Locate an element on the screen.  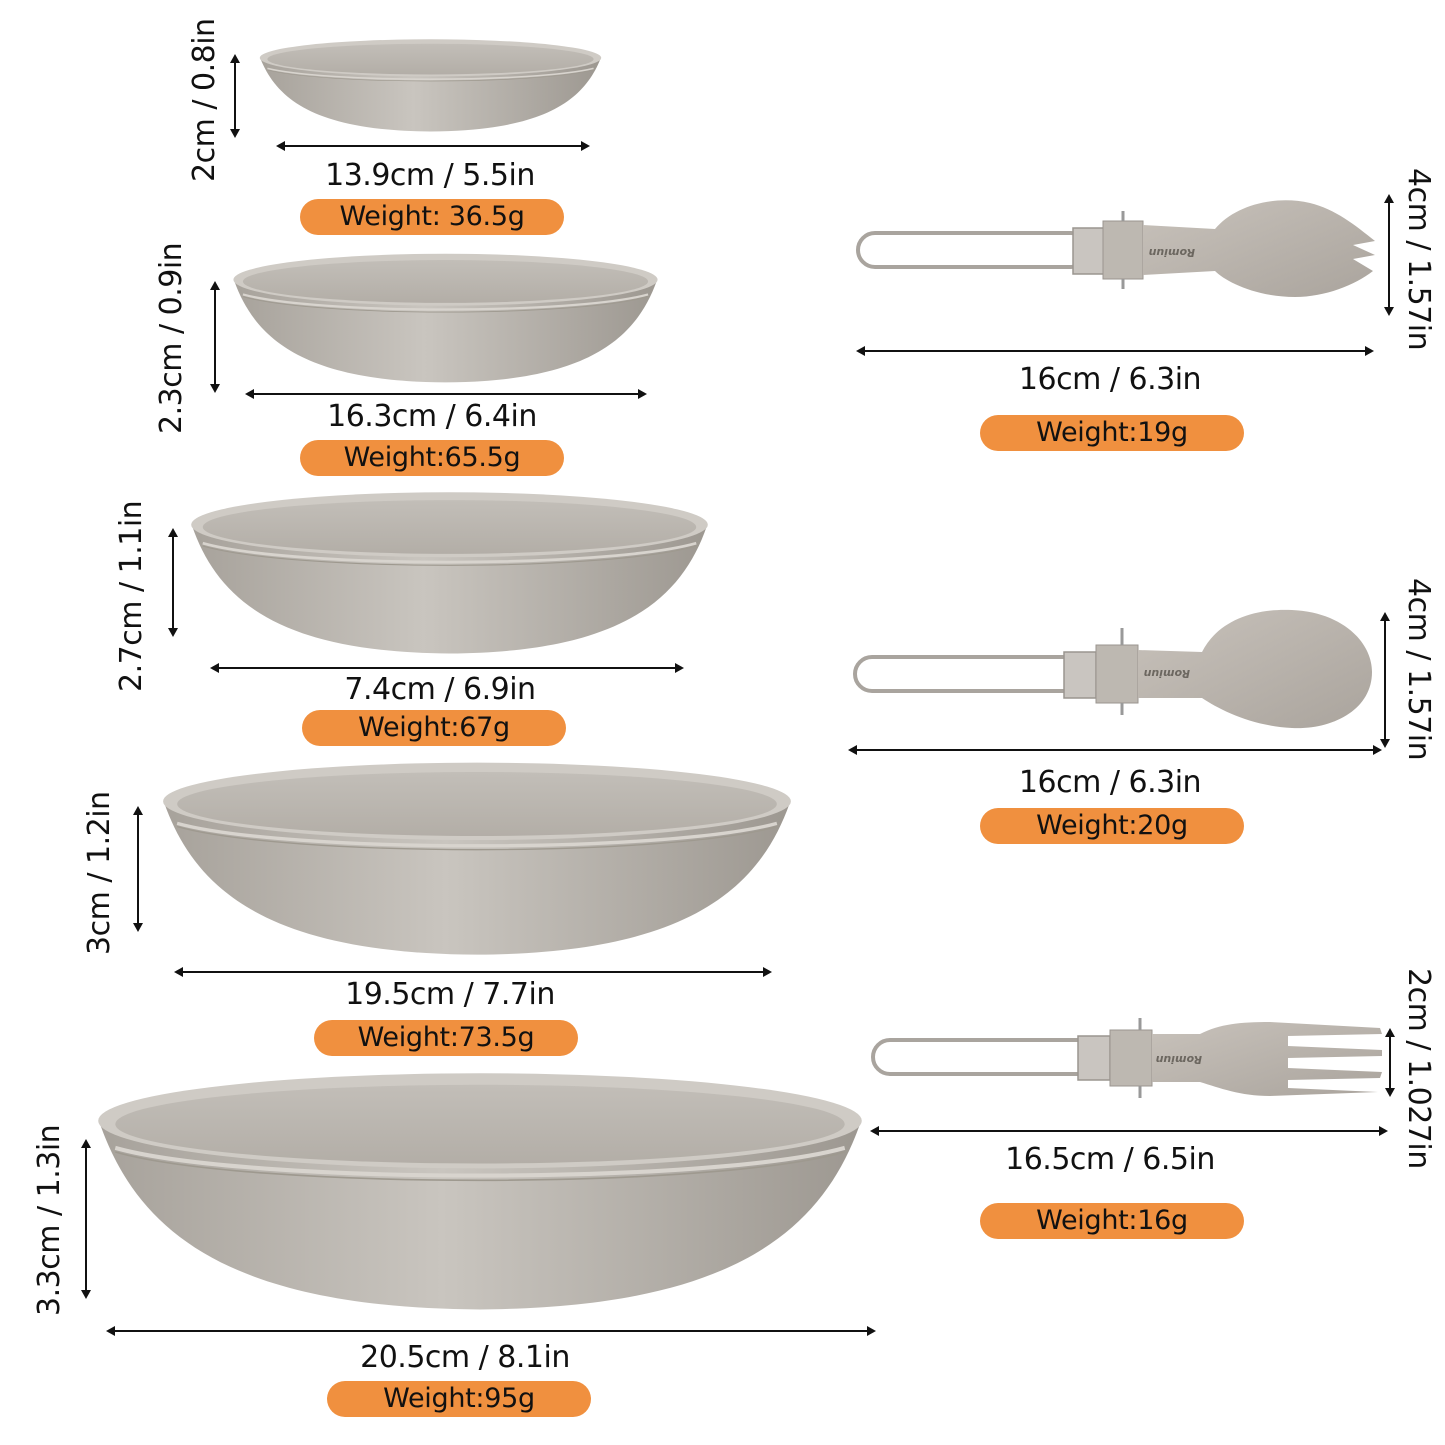
plate-4-height-label: 3cm / 1.2in is located at coordinates (99, 873).